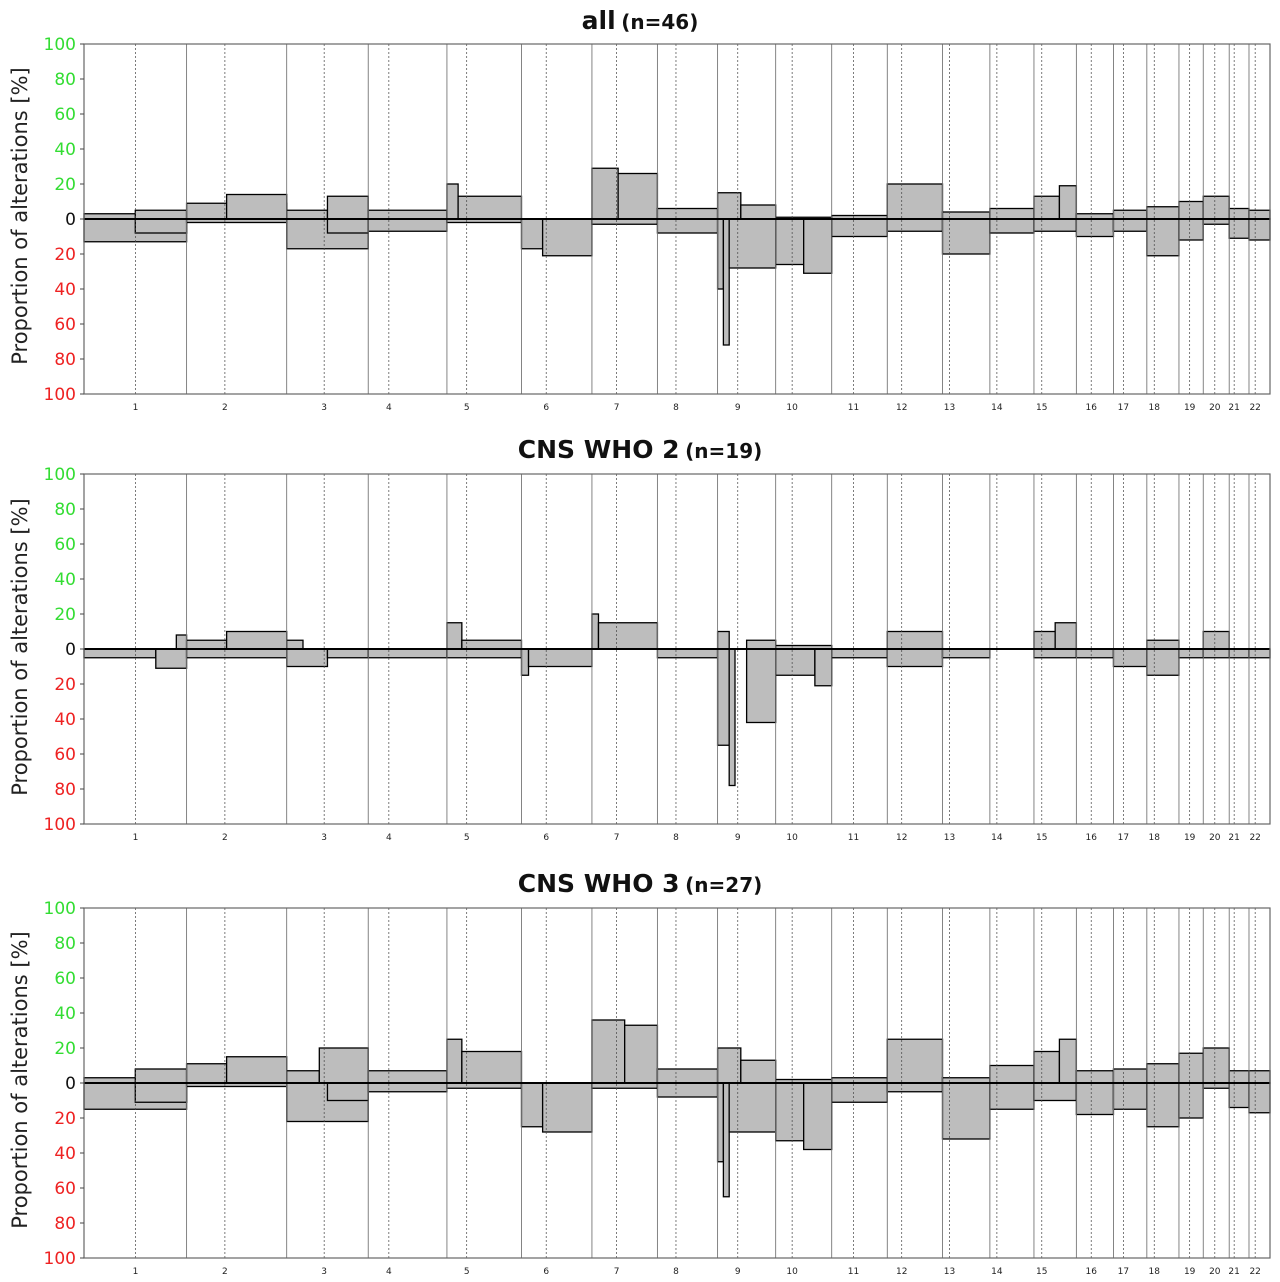  I want to click on x-tick-label: 4, so click(389, 838).